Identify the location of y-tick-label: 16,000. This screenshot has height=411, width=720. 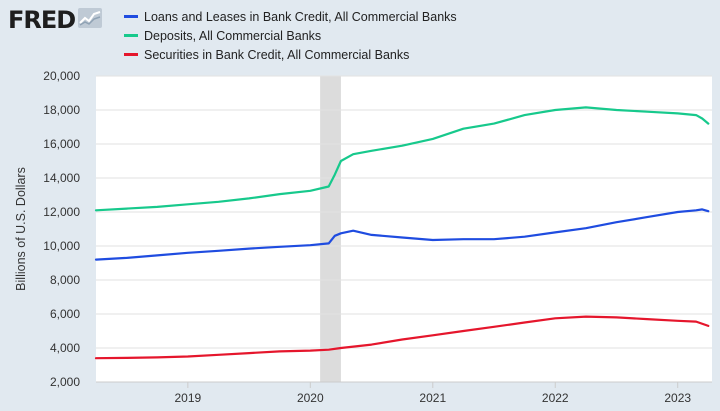
(61, 144).